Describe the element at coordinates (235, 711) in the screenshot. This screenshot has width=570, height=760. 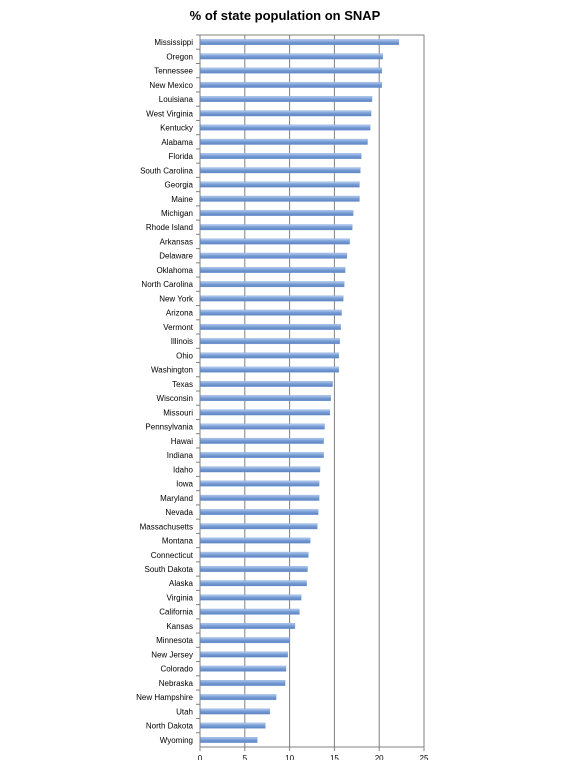
I see `bar-utah` at that location.